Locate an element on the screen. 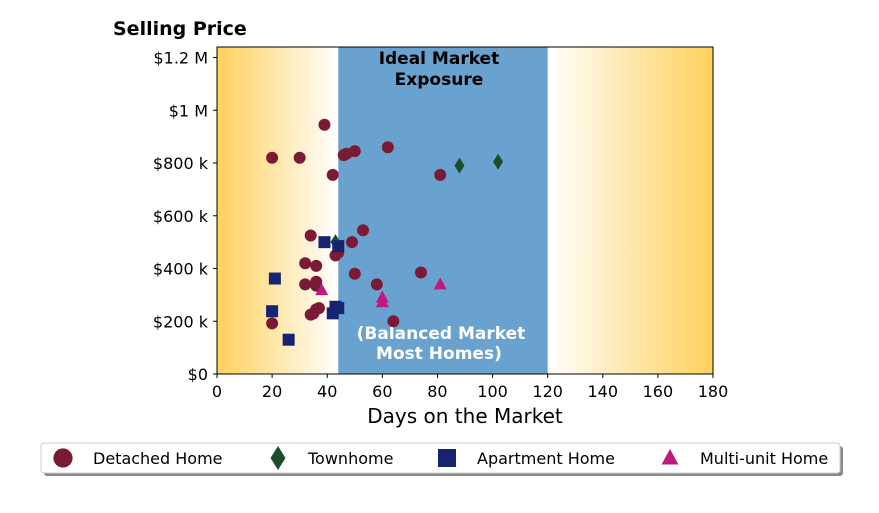 This screenshot has height=513, width=879. y-tick-label: $200 k is located at coordinates (181, 321).